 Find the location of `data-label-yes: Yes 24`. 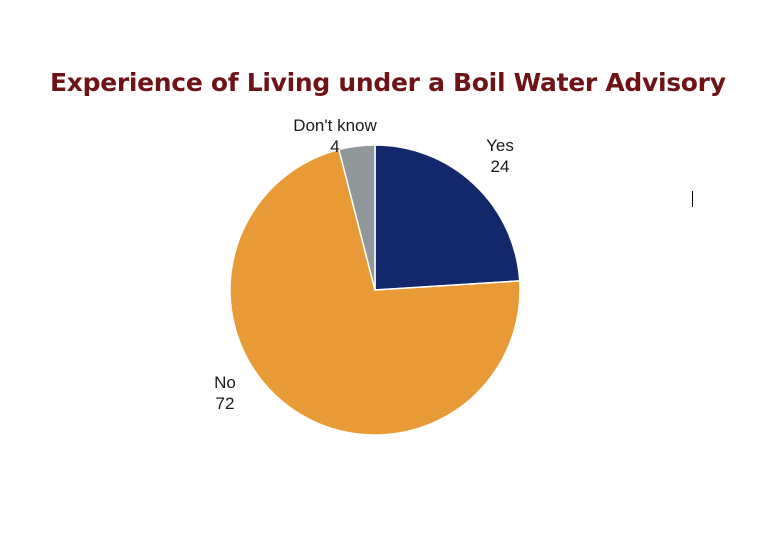

data-label-yes: Yes 24 is located at coordinates (500, 156).